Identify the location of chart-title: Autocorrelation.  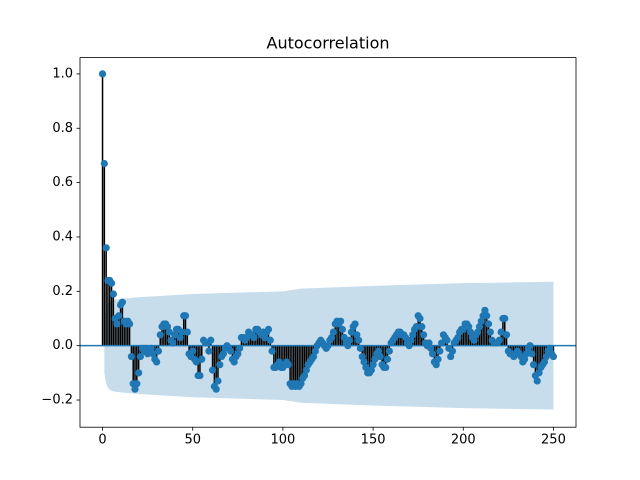
(328, 43).